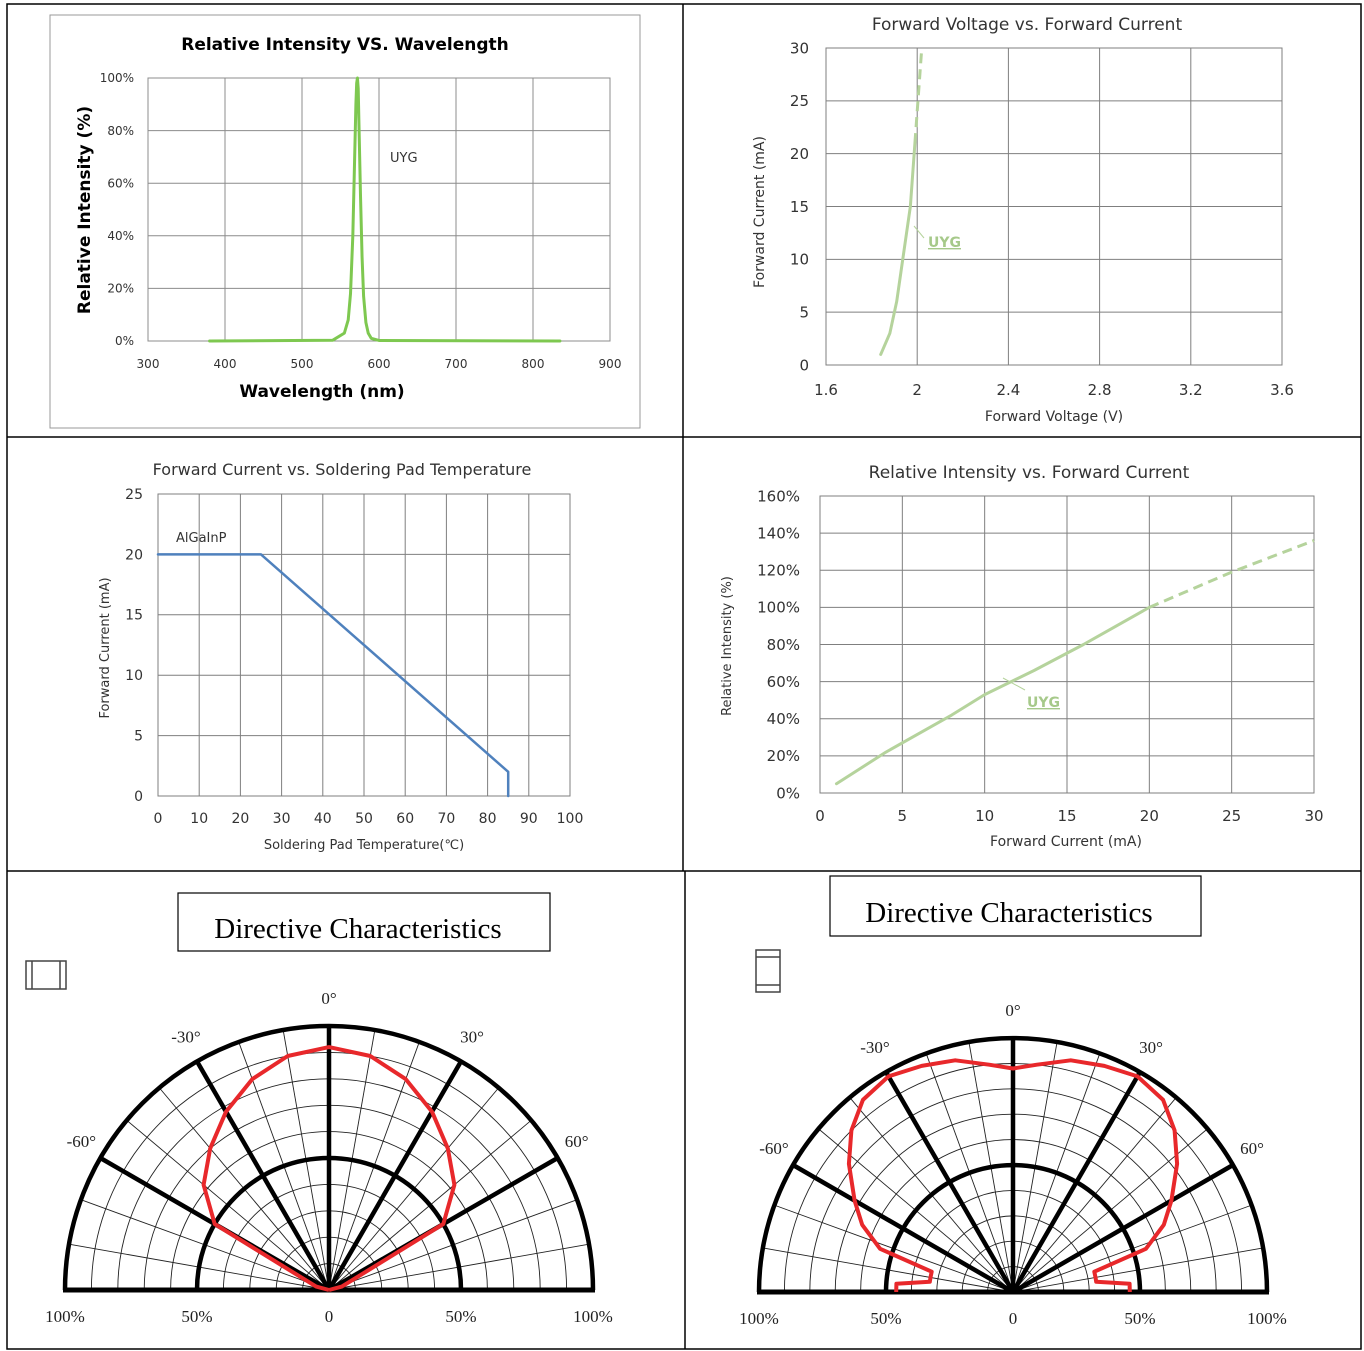 The height and width of the screenshot is (1351, 1364). What do you see at coordinates (529, 819) in the screenshot?
I see `x-tick-label: 90` at bounding box center [529, 819].